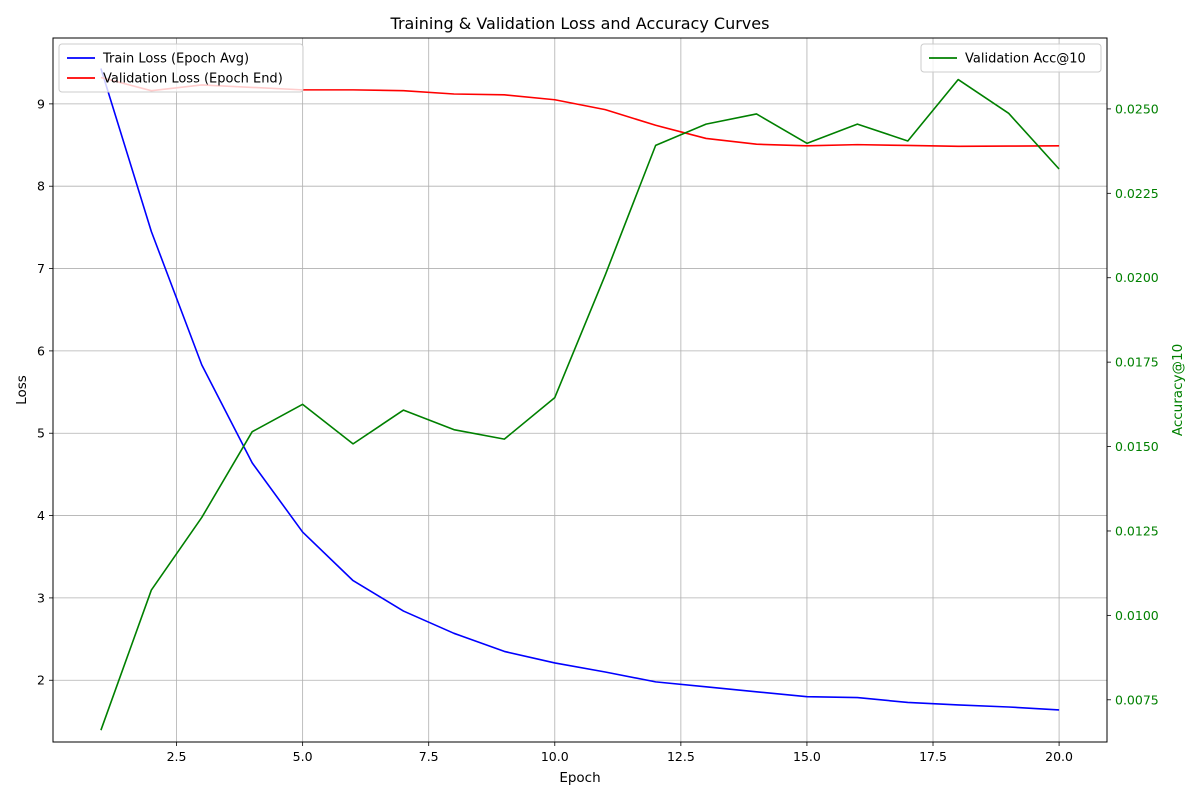 Image resolution: width=1200 pixels, height=800 pixels. I want to click on x-axis-ticks: 2.5 5.0 7.5 10.0 12.5 15.0 17.5 20.0, so click(620, 753).